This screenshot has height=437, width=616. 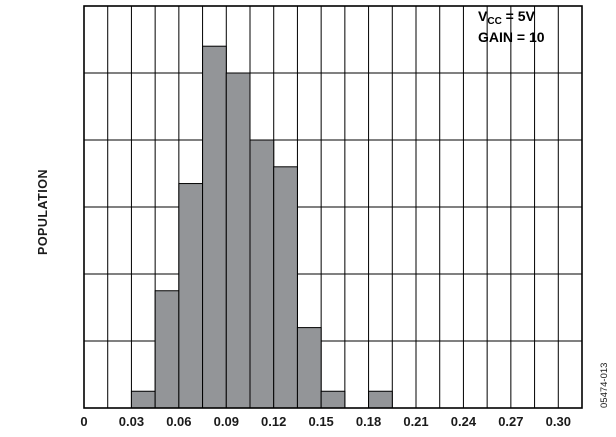 What do you see at coordinates (83, 421) in the screenshot?
I see `x-tick-label: 0` at bounding box center [83, 421].